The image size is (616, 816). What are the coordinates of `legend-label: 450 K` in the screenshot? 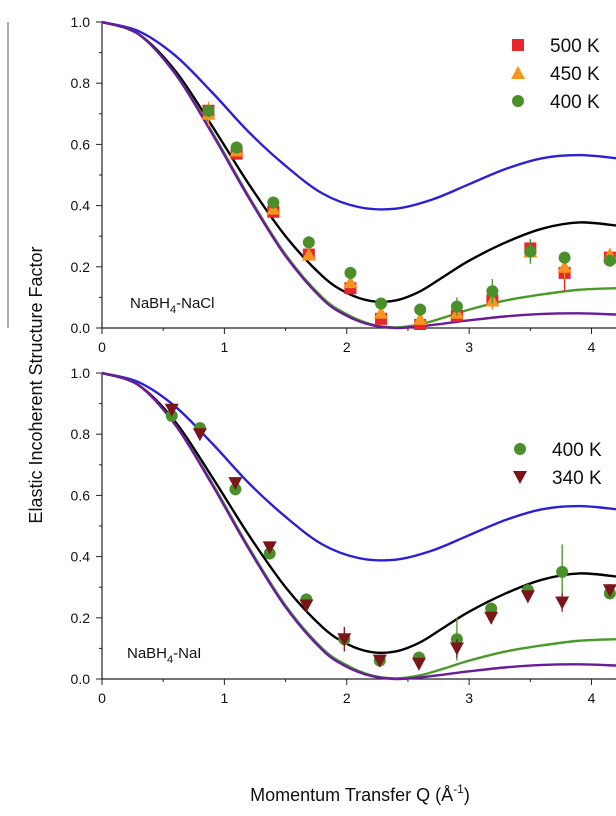 It's located at (575, 74).